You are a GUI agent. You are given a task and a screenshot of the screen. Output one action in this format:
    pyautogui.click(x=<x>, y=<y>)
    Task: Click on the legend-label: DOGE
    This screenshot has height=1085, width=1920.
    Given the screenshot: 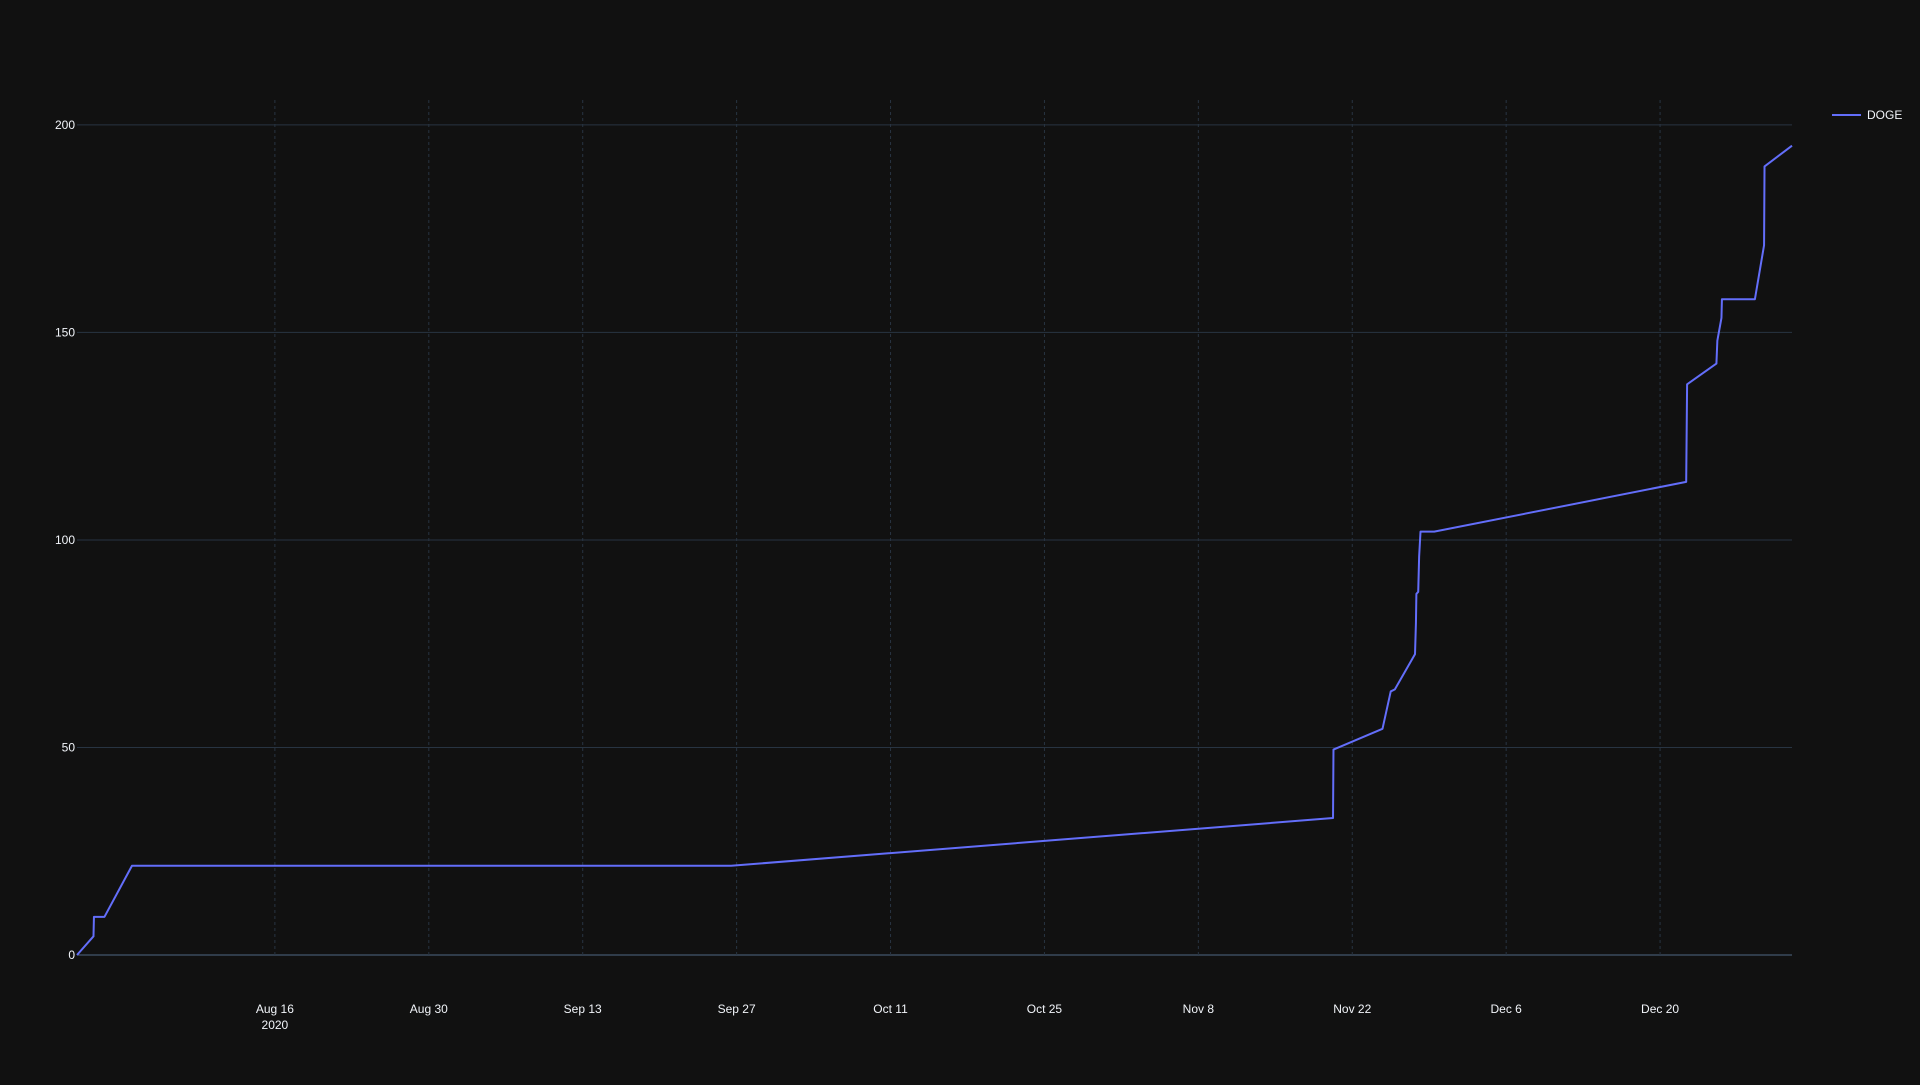 What is the action you would take?
    pyautogui.click(x=1884, y=115)
    